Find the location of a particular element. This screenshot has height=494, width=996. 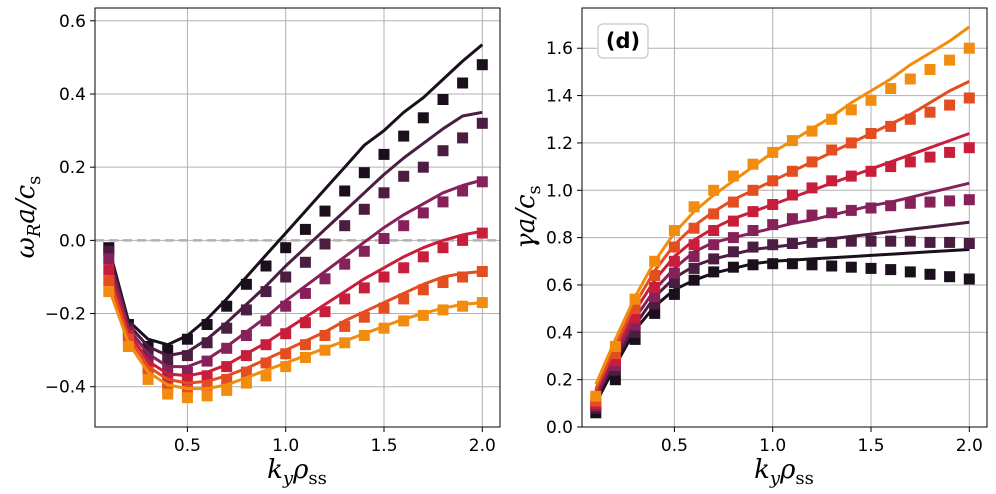

x-label-sub-ss: ss is located at coordinates (317, 478).